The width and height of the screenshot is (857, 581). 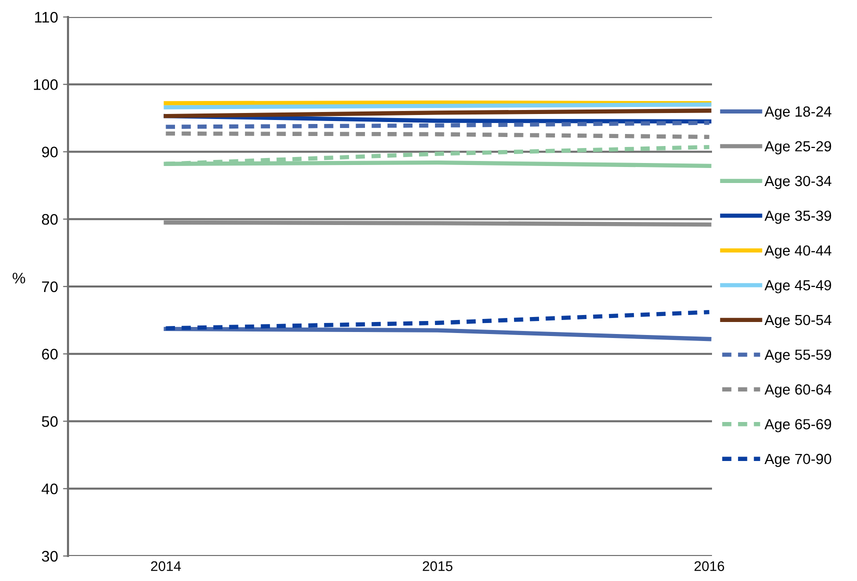 I want to click on y-tick-label: 70, so click(x=50, y=286).